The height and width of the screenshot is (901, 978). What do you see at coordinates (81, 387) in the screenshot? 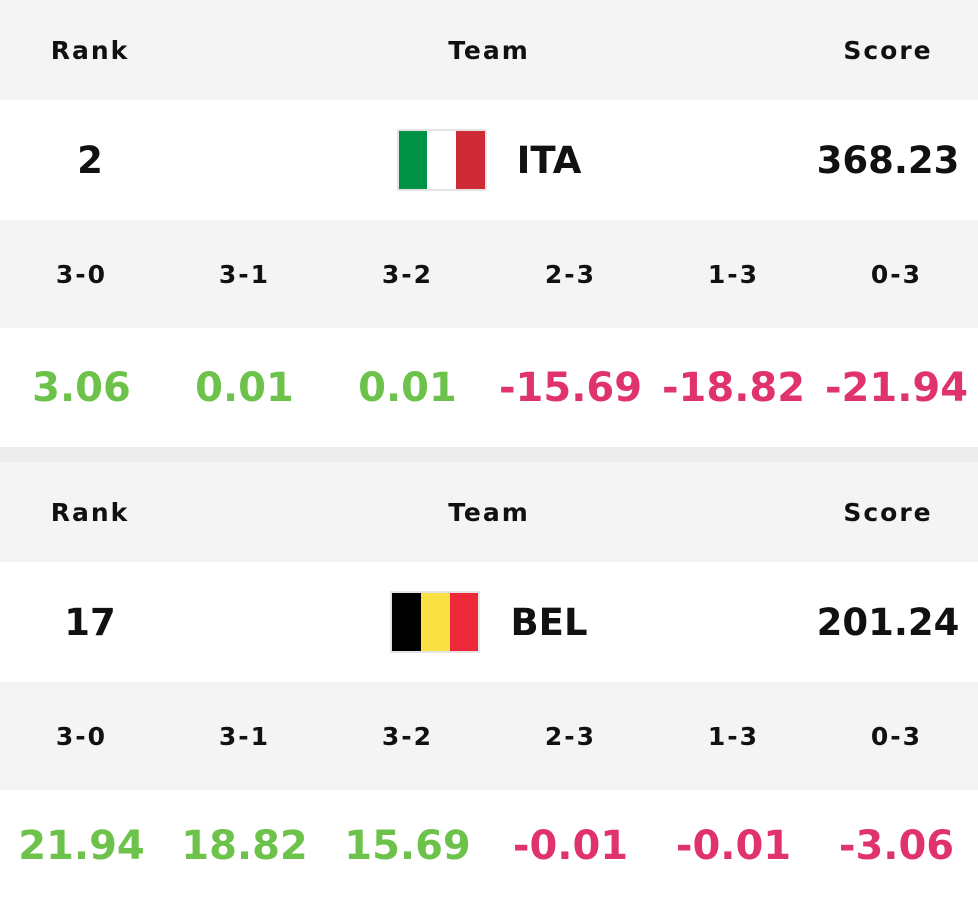
I see `points-change: 3.06` at bounding box center [81, 387].